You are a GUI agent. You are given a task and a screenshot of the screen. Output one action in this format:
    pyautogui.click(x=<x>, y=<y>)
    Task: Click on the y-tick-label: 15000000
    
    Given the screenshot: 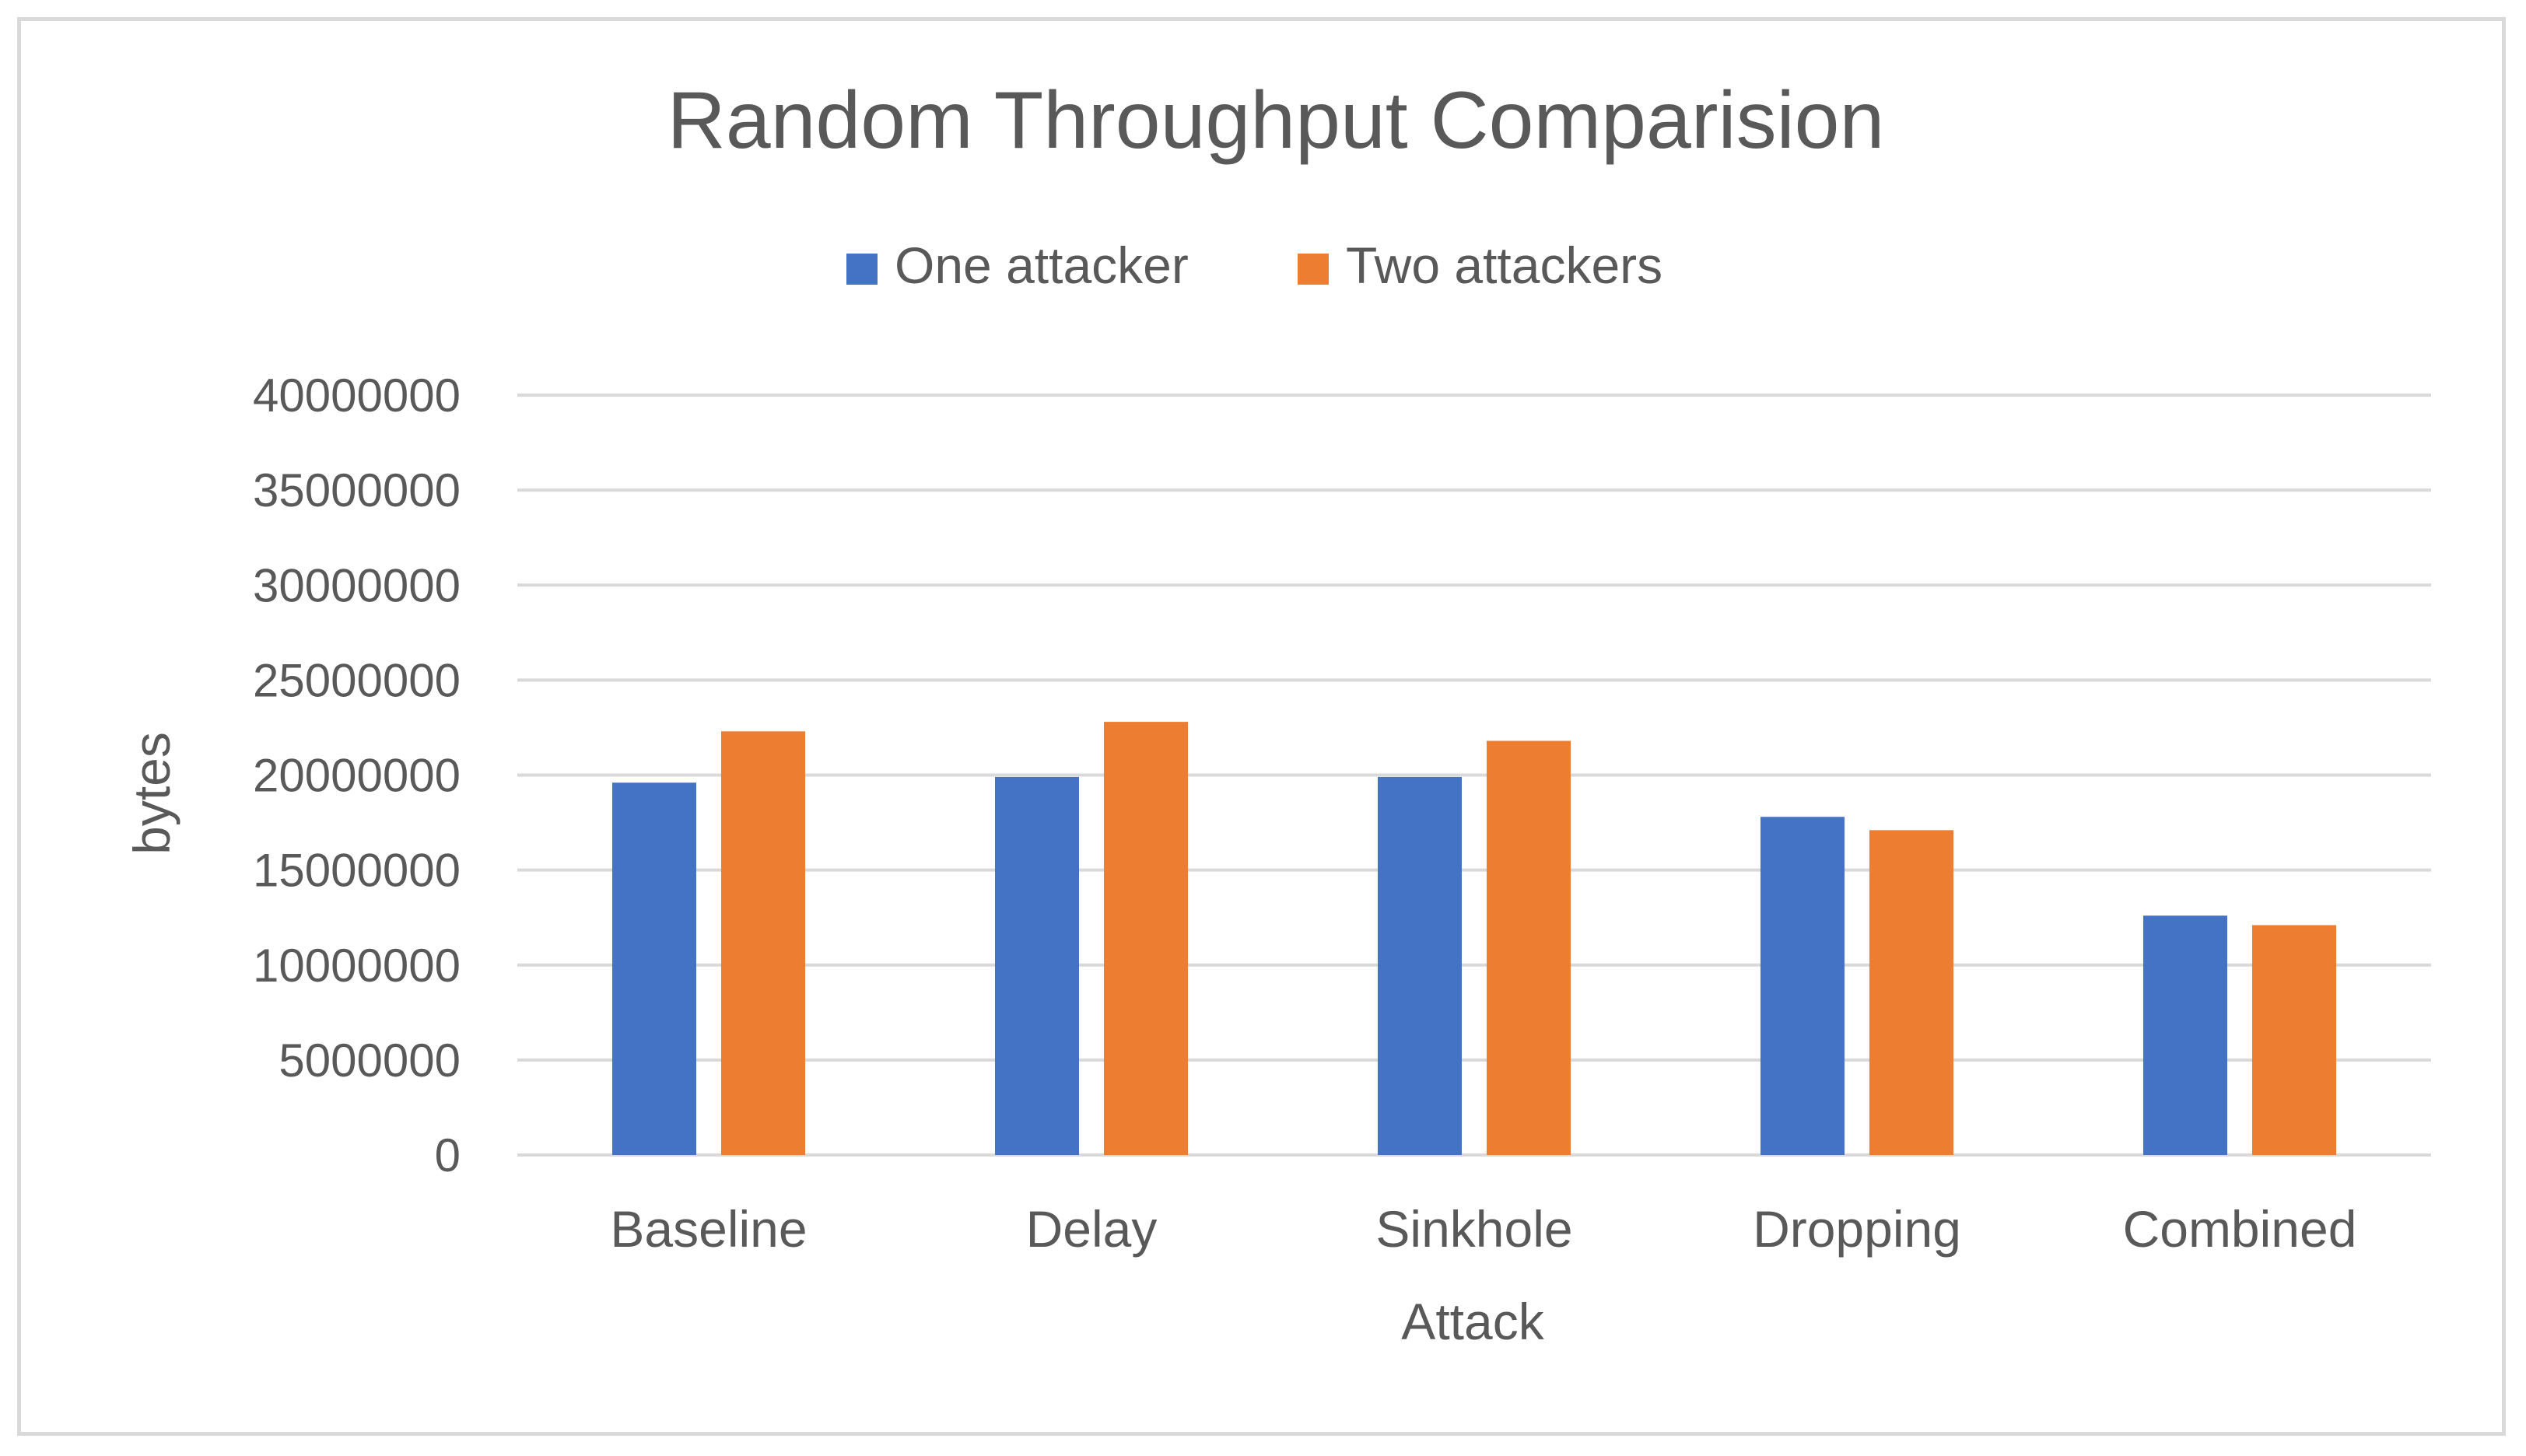 What is the action you would take?
    pyautogui.click(x=357, y=871)
    